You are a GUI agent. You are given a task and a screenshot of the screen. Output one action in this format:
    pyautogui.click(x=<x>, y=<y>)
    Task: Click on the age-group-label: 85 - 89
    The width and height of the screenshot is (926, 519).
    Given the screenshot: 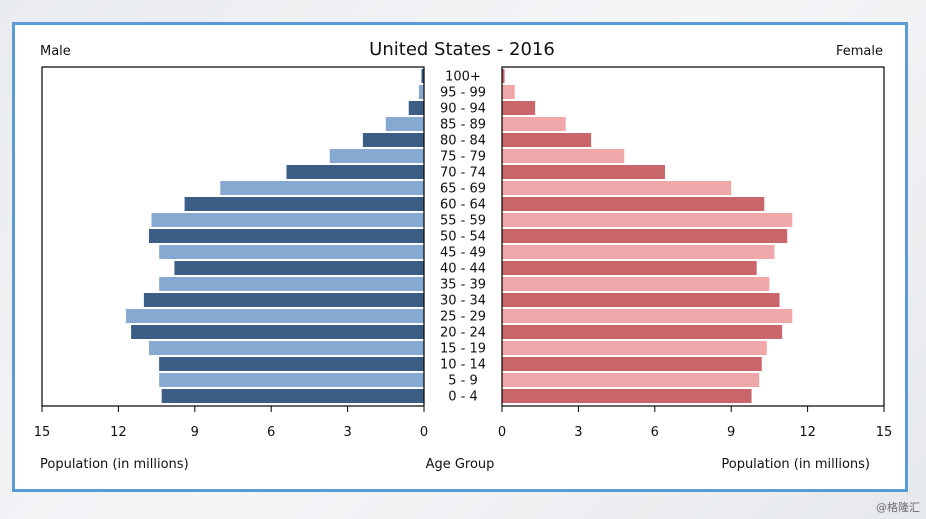 What is the action you would take?
    pyautogui.click(x=463, y=125)
    